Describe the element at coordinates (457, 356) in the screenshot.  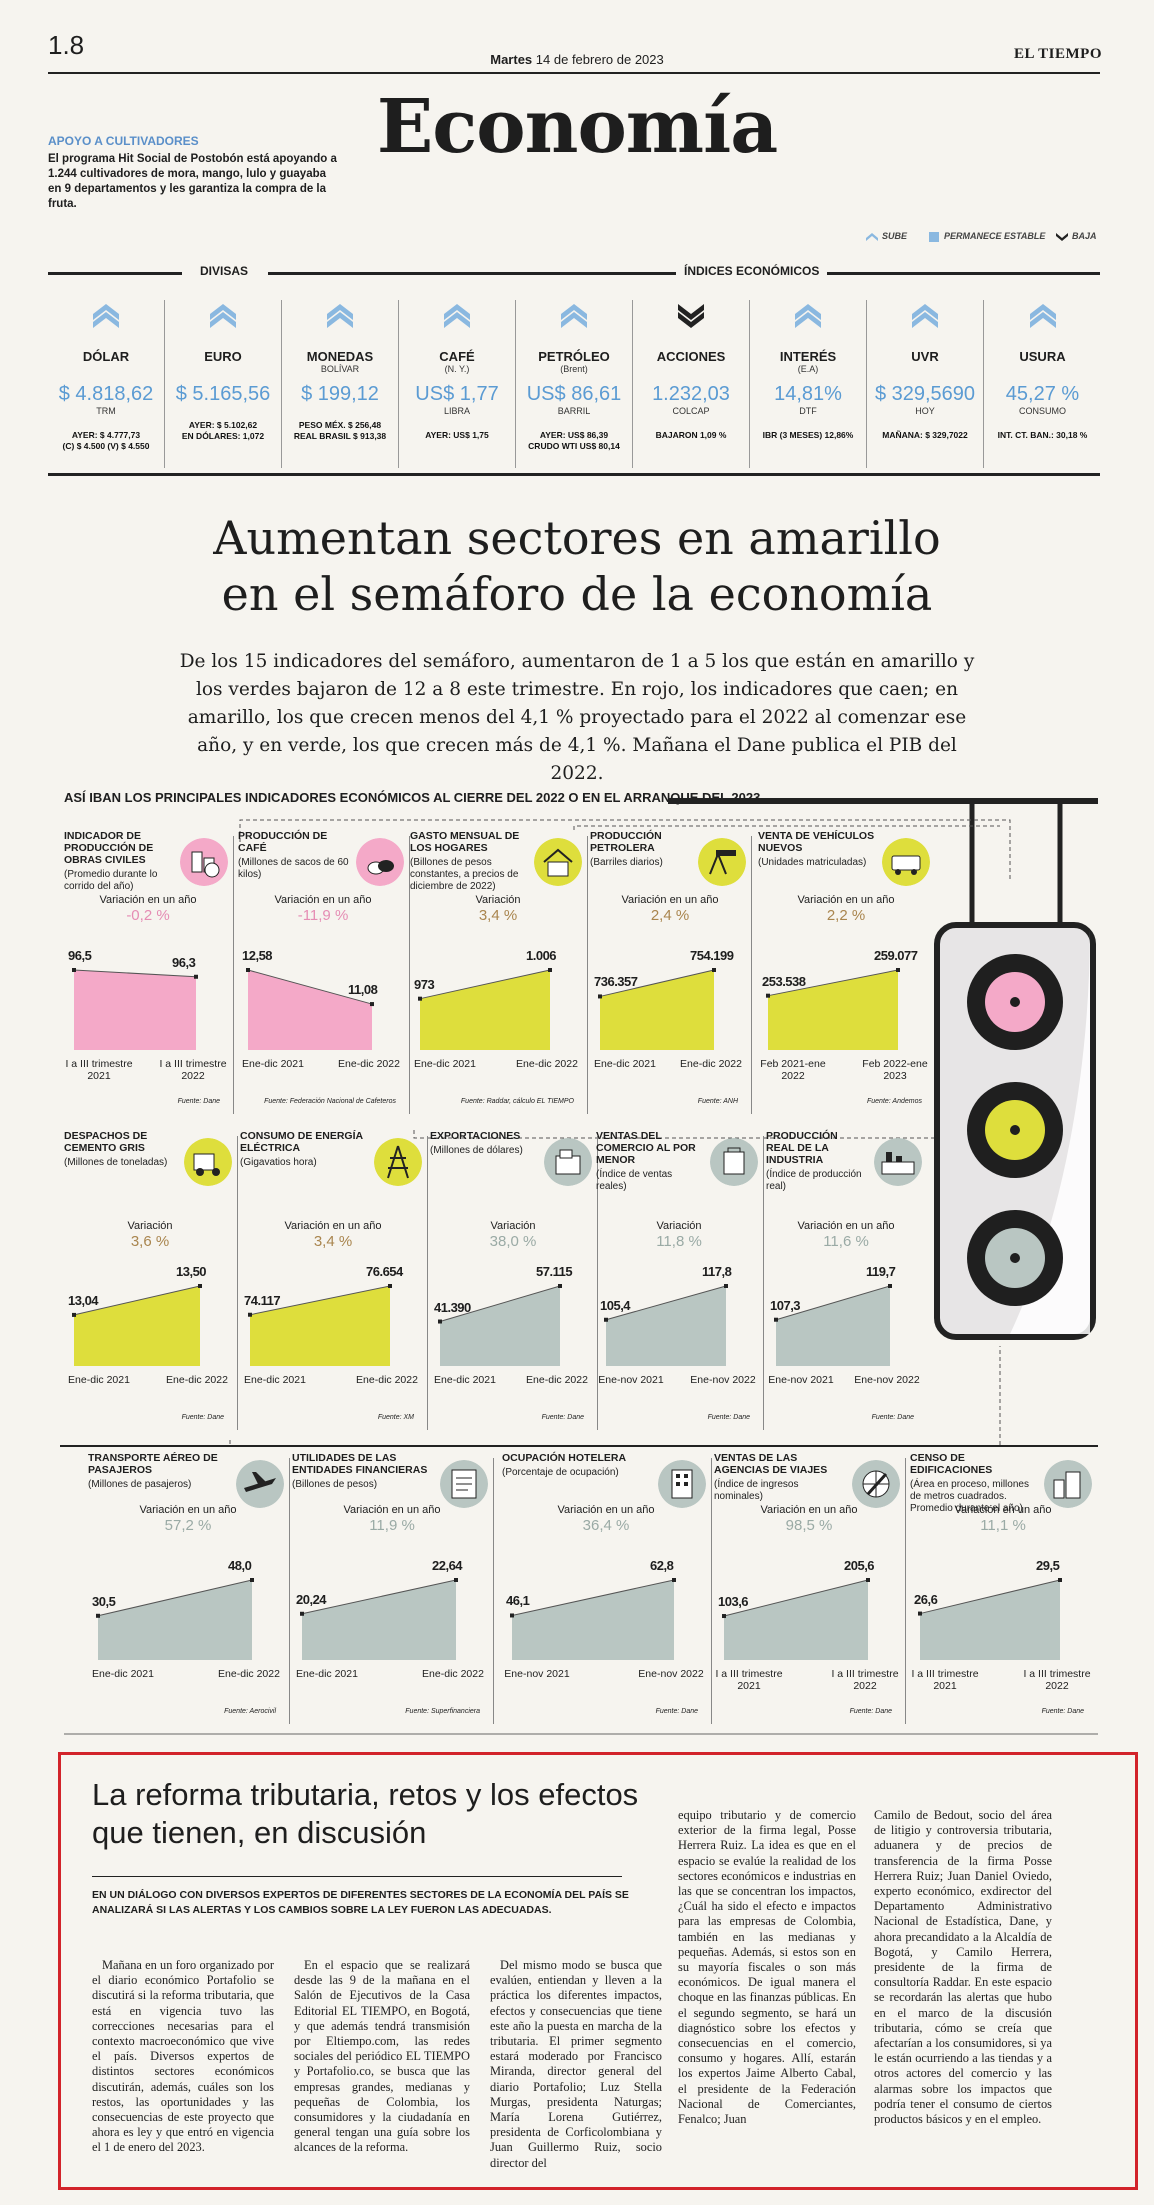
I see `index-name: CAFÉ` at that location.